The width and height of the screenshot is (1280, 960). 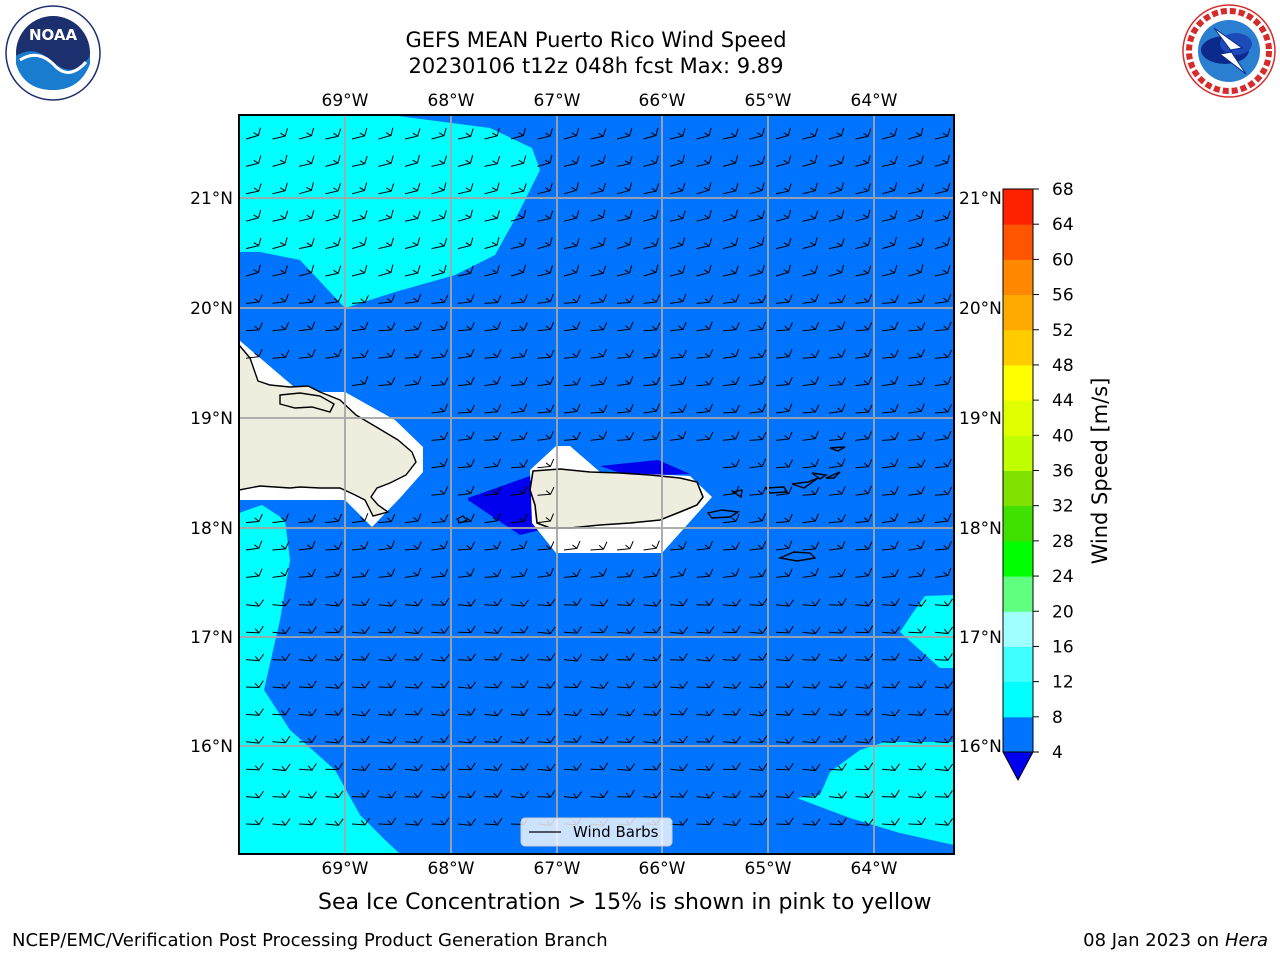 I want to click on colorbar-segment, so click(x=1018, y=277).